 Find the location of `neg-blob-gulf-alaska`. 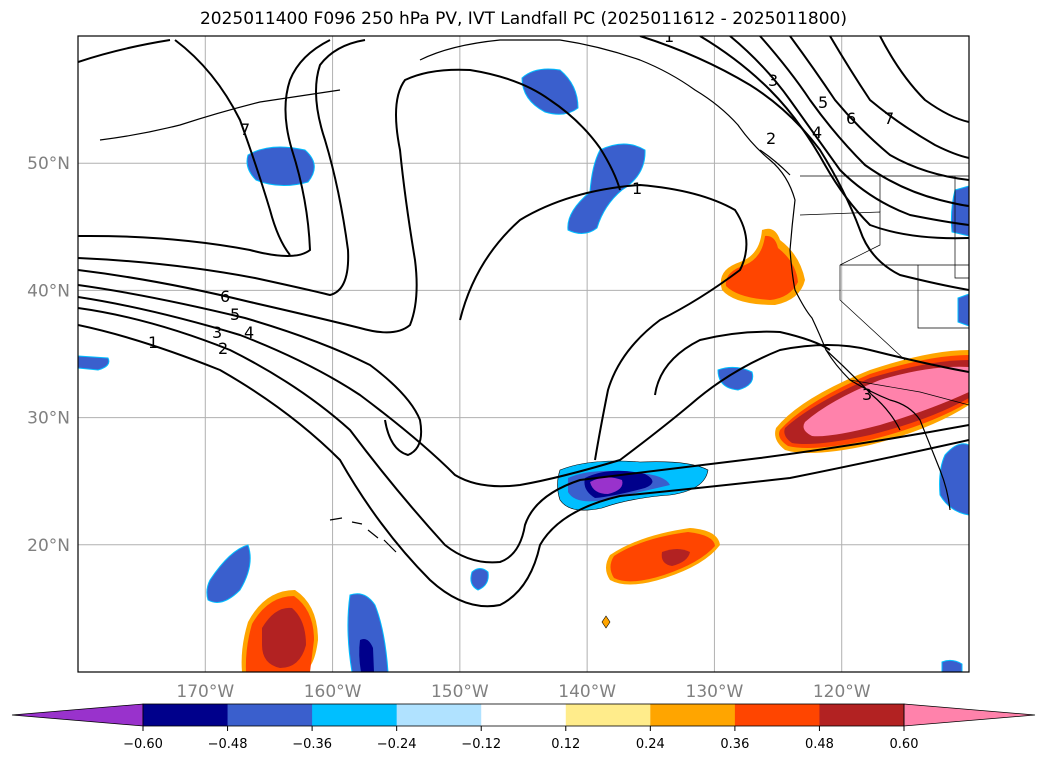

neg-blob-gulf-alaska is located at coordinates (550, 91).